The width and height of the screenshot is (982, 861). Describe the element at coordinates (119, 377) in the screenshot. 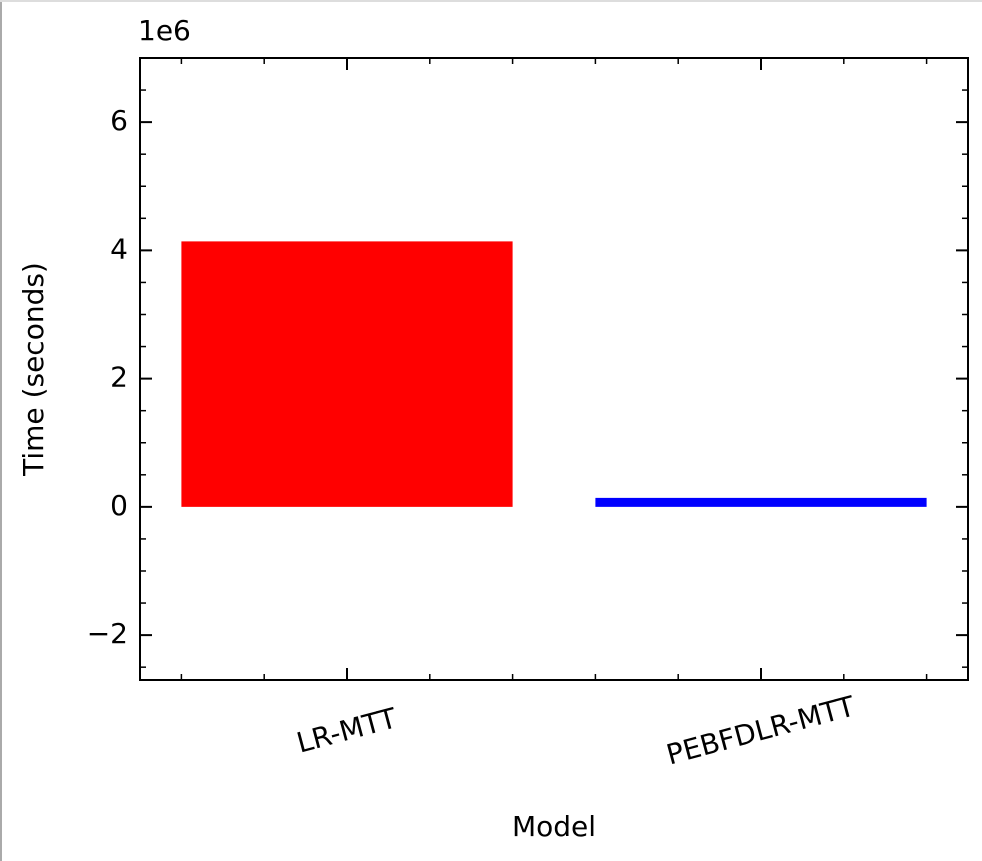

I see `y-tick-label: 2` at that location.